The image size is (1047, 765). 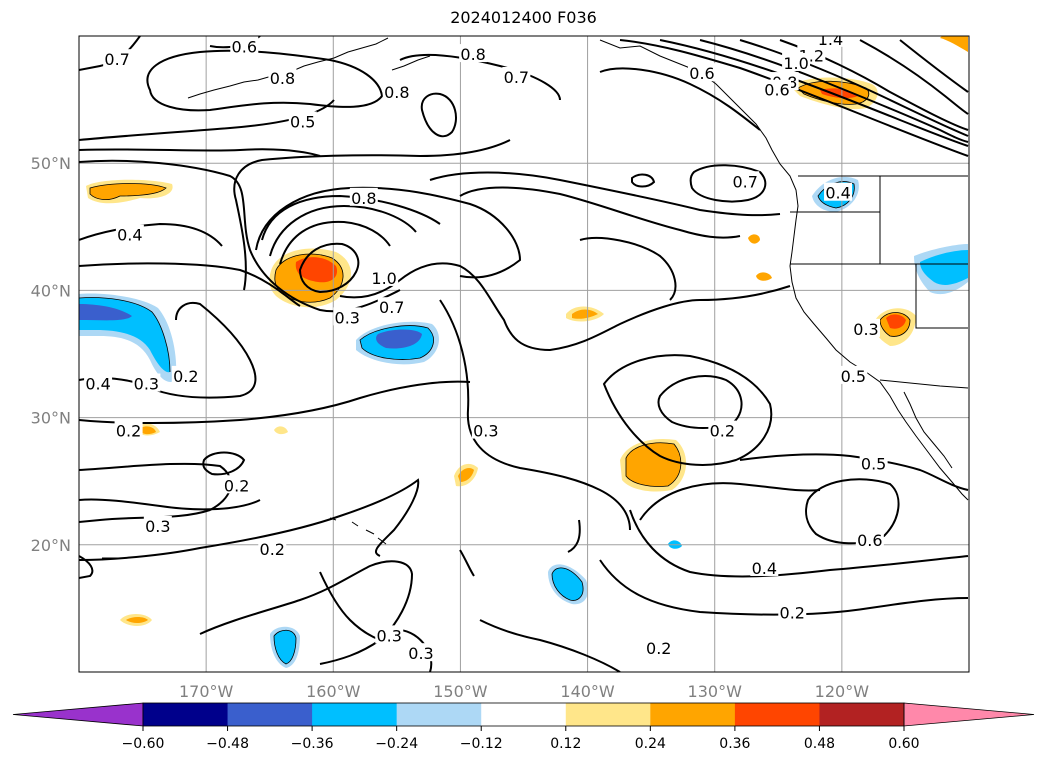 What do you see at coordinates (523, 714) in the screenshot?
I see `colorbar-frame` at bounding box center [523, 714].